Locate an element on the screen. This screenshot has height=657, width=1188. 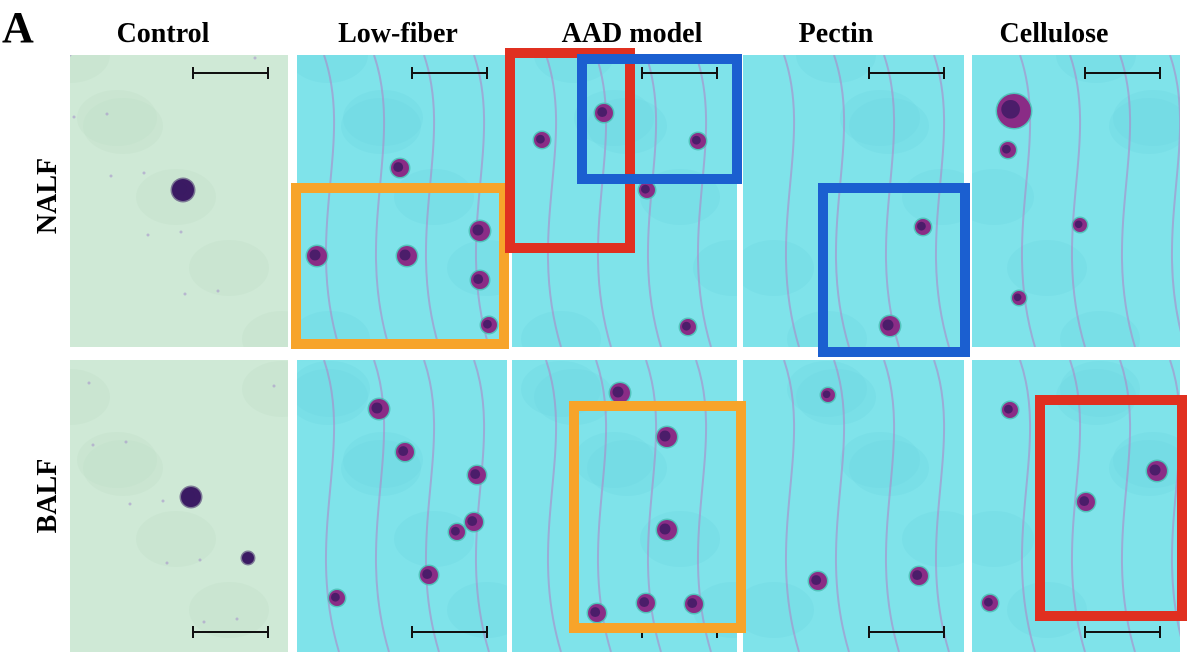
row-label-balf: BALF is located at coordinates (47, 496).